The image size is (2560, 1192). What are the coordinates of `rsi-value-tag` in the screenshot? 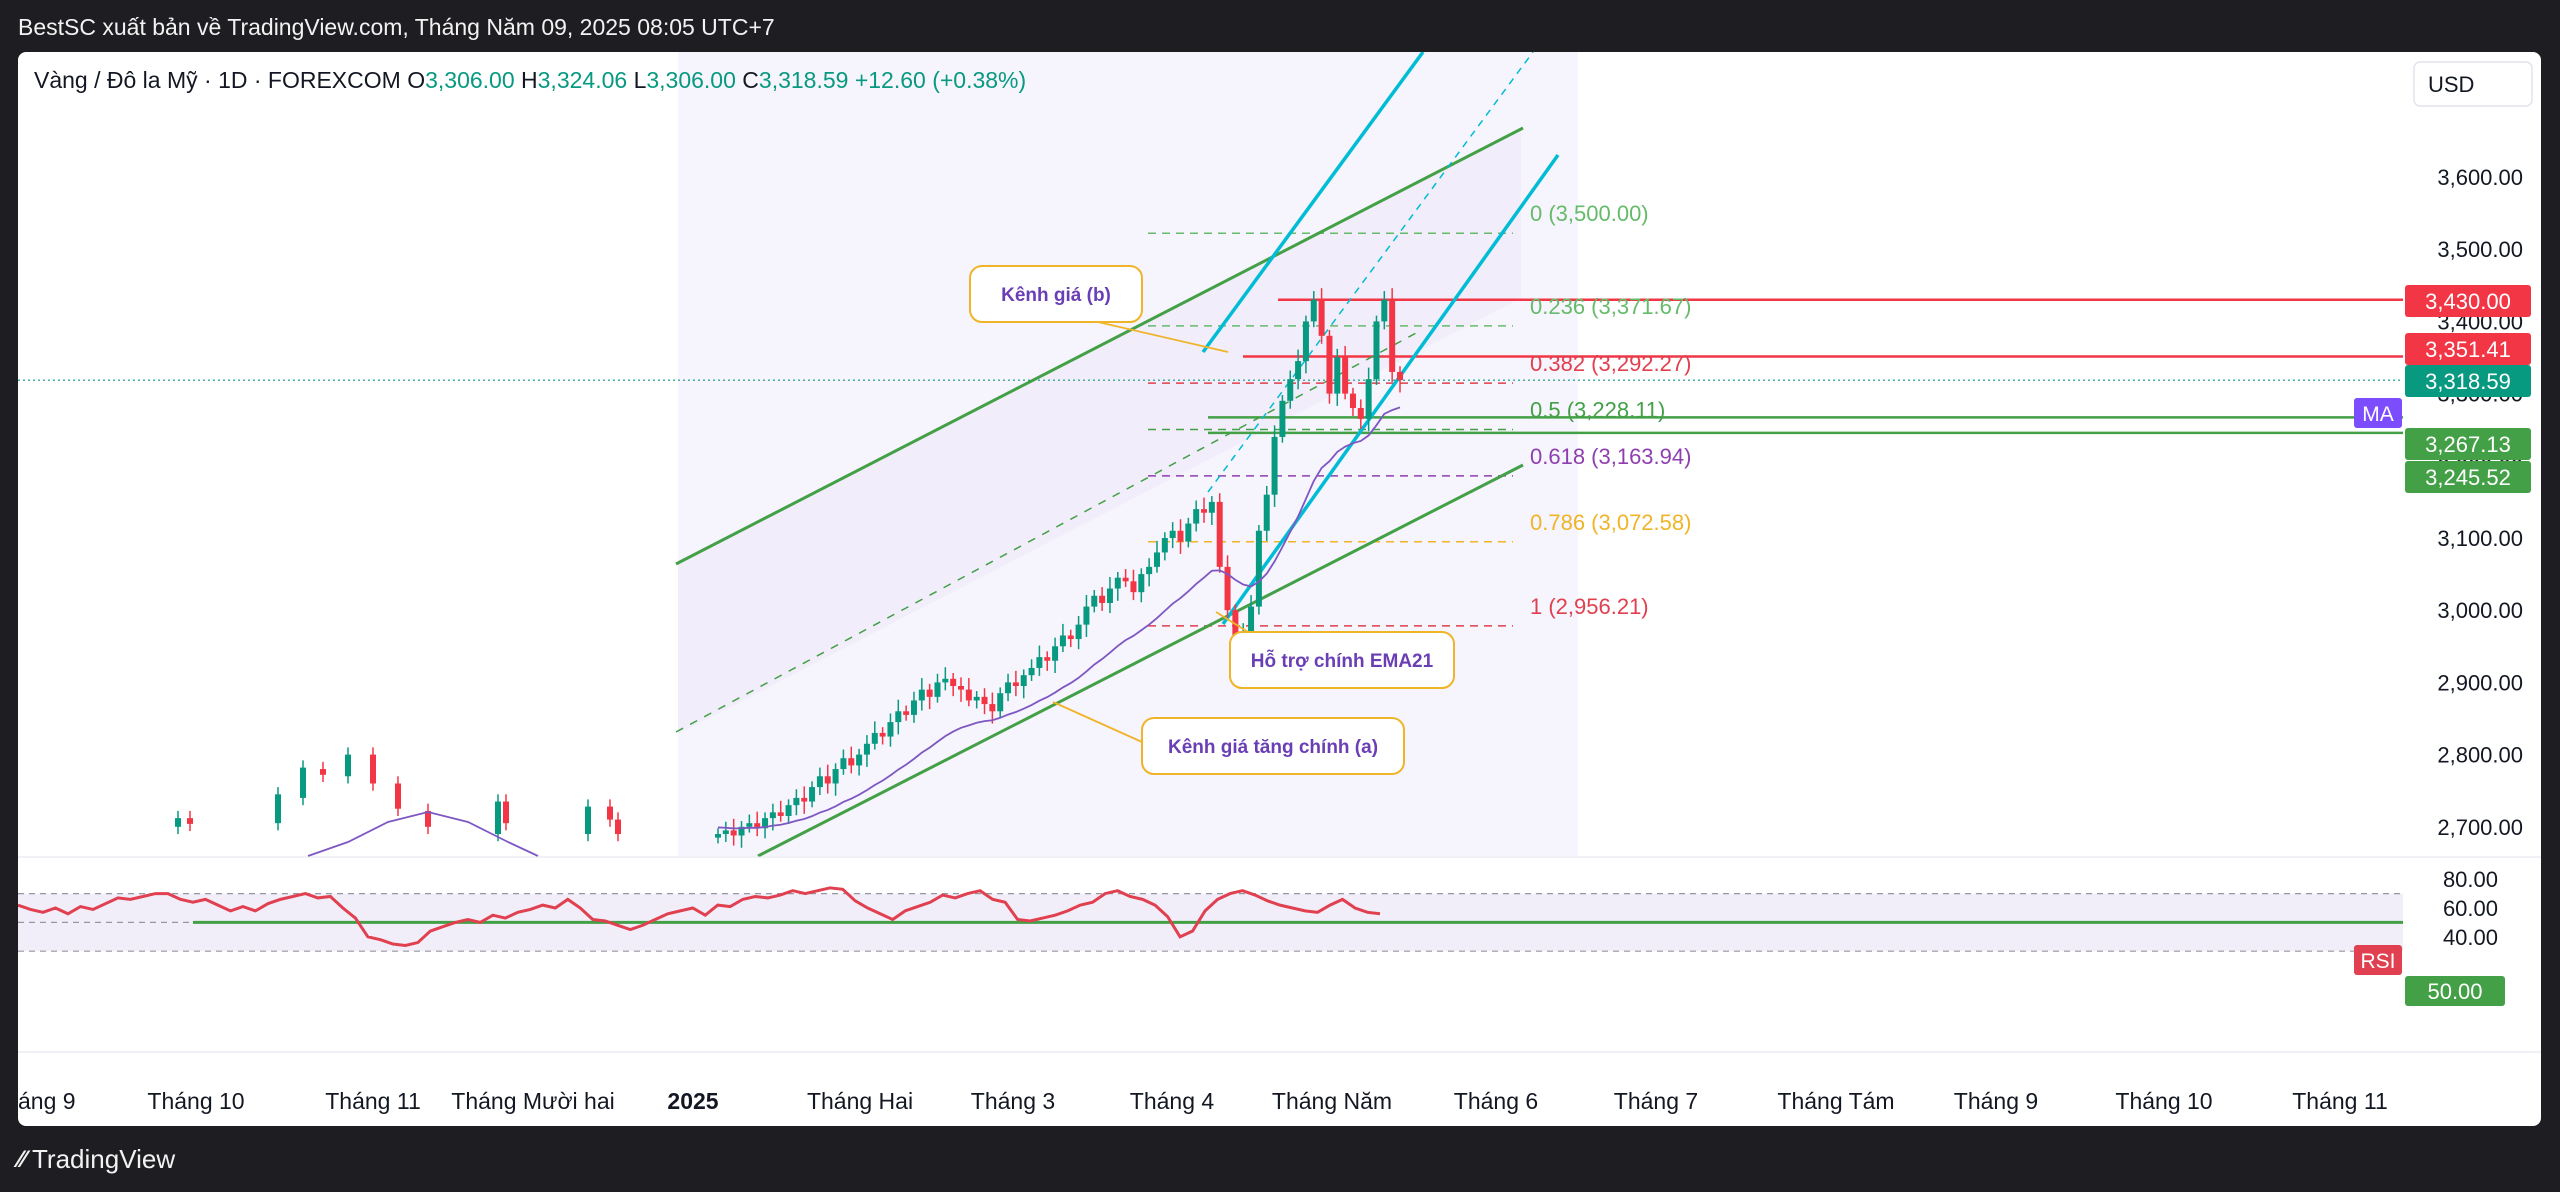 It's located at (2455, 991).